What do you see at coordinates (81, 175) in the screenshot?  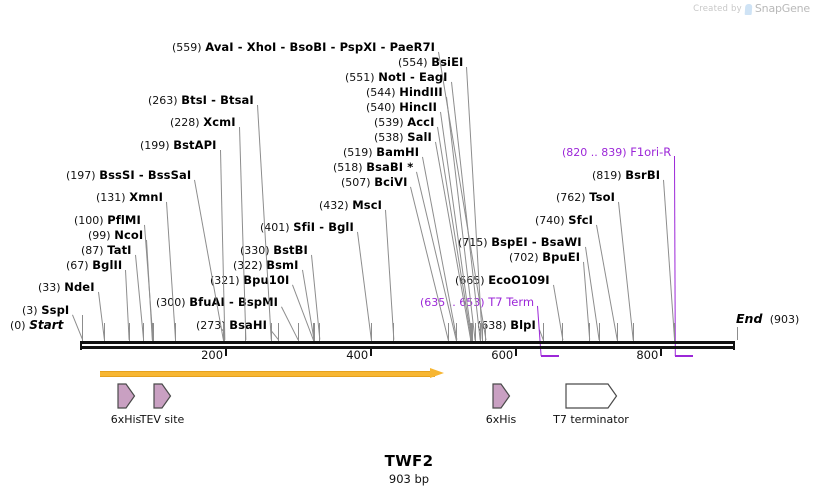 I see `site-position: (197)` at bounding box center [81, 175].